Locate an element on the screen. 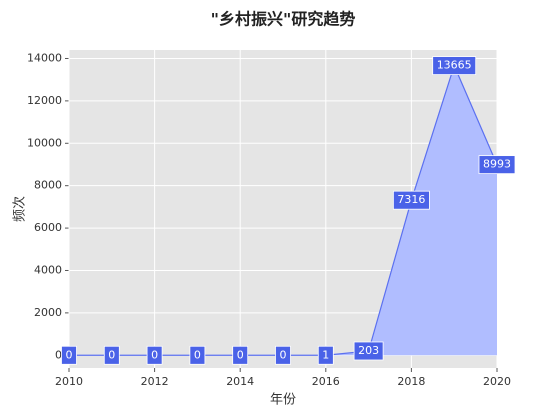  x-tick-label: 2018 is located at coordinates (411, 381).